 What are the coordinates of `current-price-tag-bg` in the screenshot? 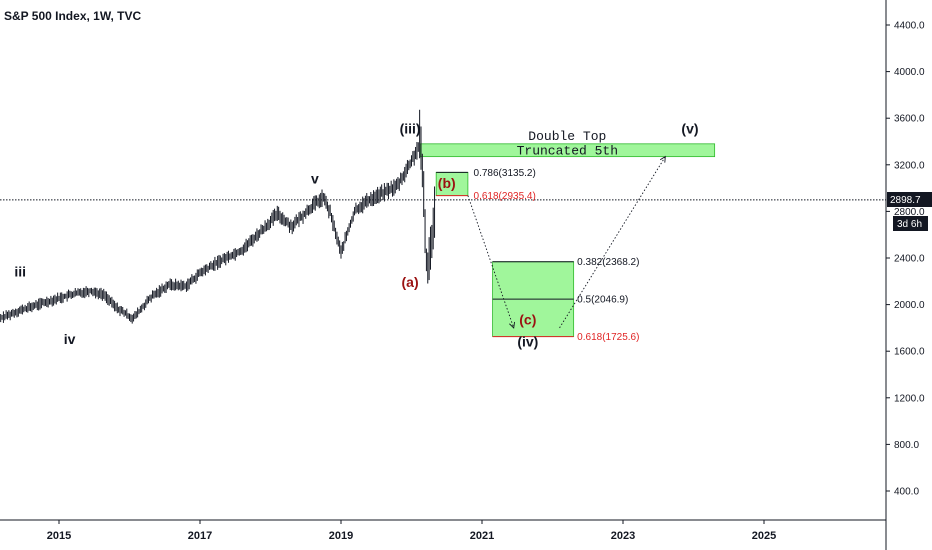 It's located at (909, 199).